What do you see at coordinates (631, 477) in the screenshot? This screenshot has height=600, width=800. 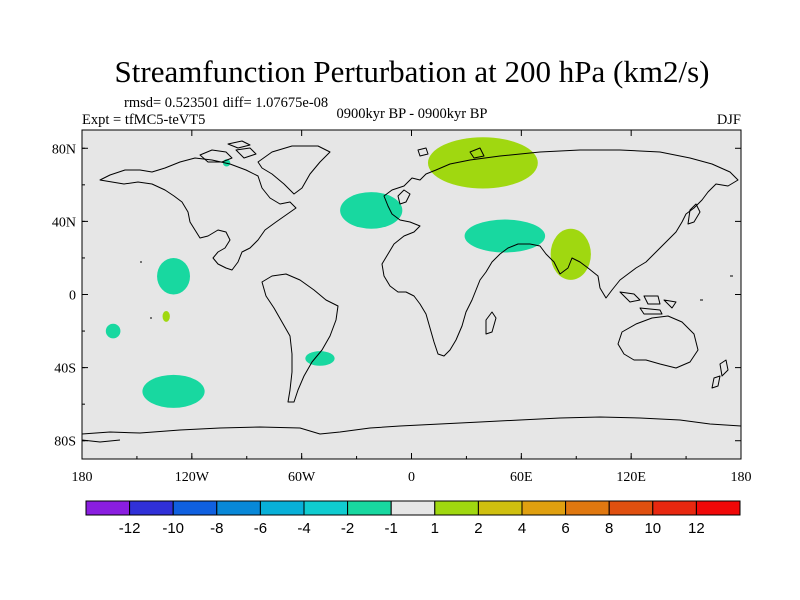 I see `x-tick-label-5: 120E` at bounding box center [631, 477].